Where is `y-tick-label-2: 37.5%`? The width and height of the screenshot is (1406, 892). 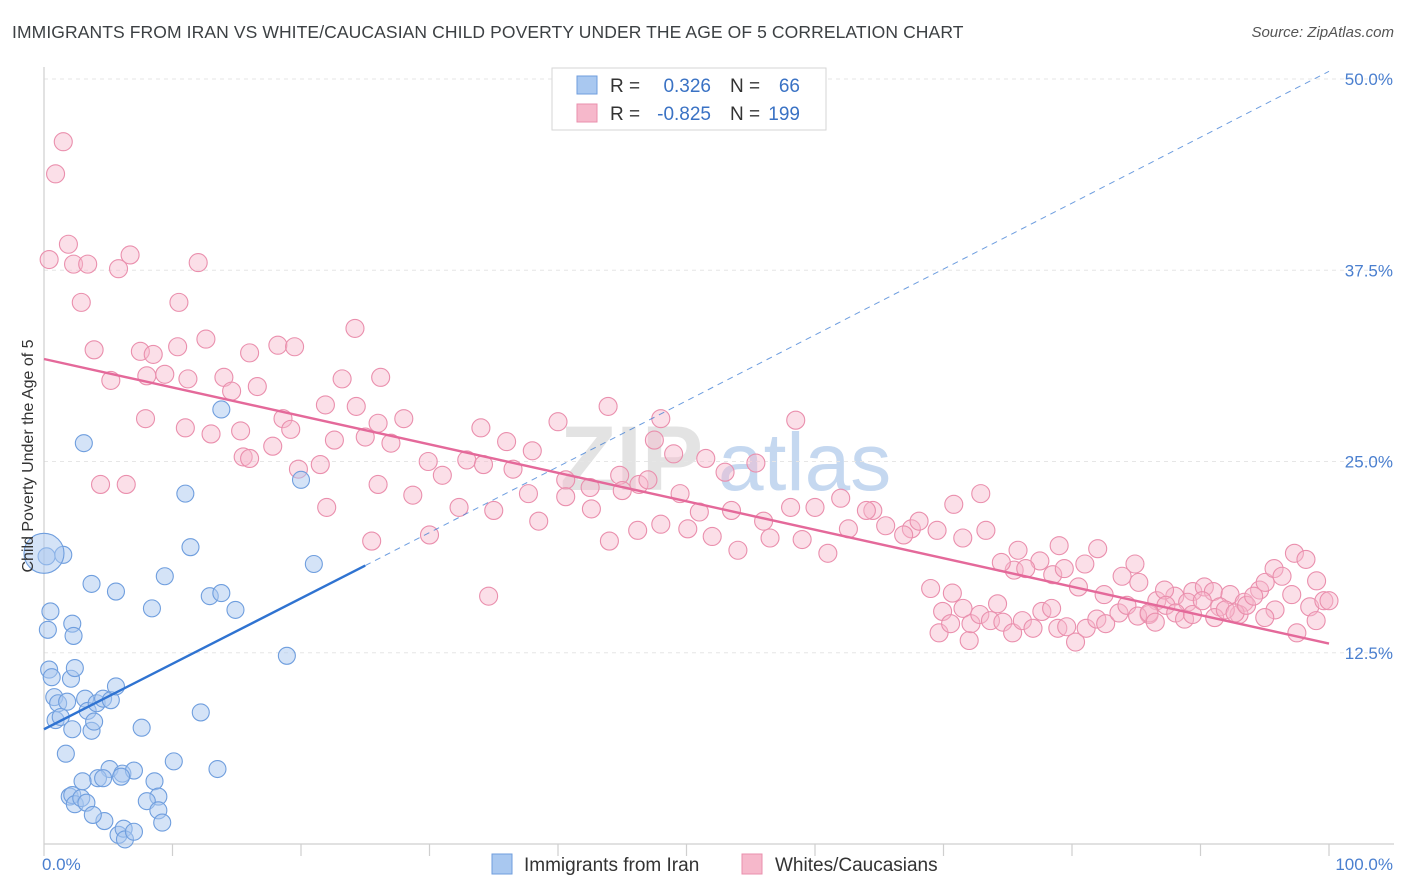
y-tick-label-2: 37.5% is located at coordinates (1369, 270).